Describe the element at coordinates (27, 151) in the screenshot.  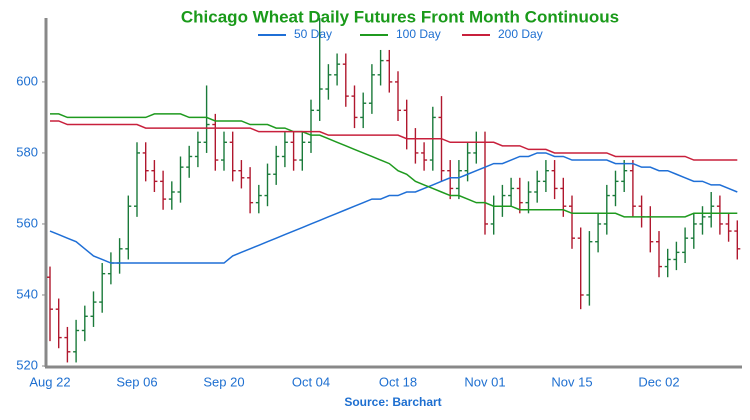
I see `y-tick-label: 580` at that location.